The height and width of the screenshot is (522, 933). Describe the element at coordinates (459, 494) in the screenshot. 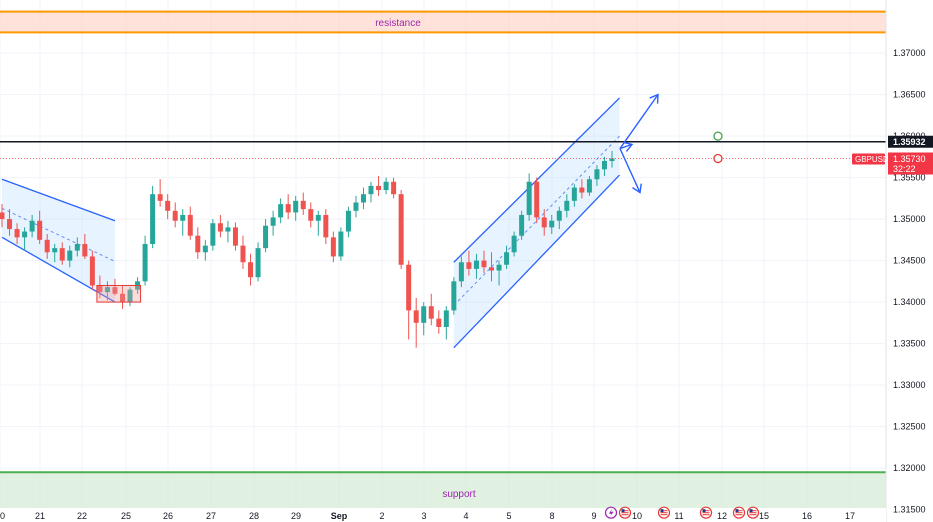

I see `support-label: support` at that location.